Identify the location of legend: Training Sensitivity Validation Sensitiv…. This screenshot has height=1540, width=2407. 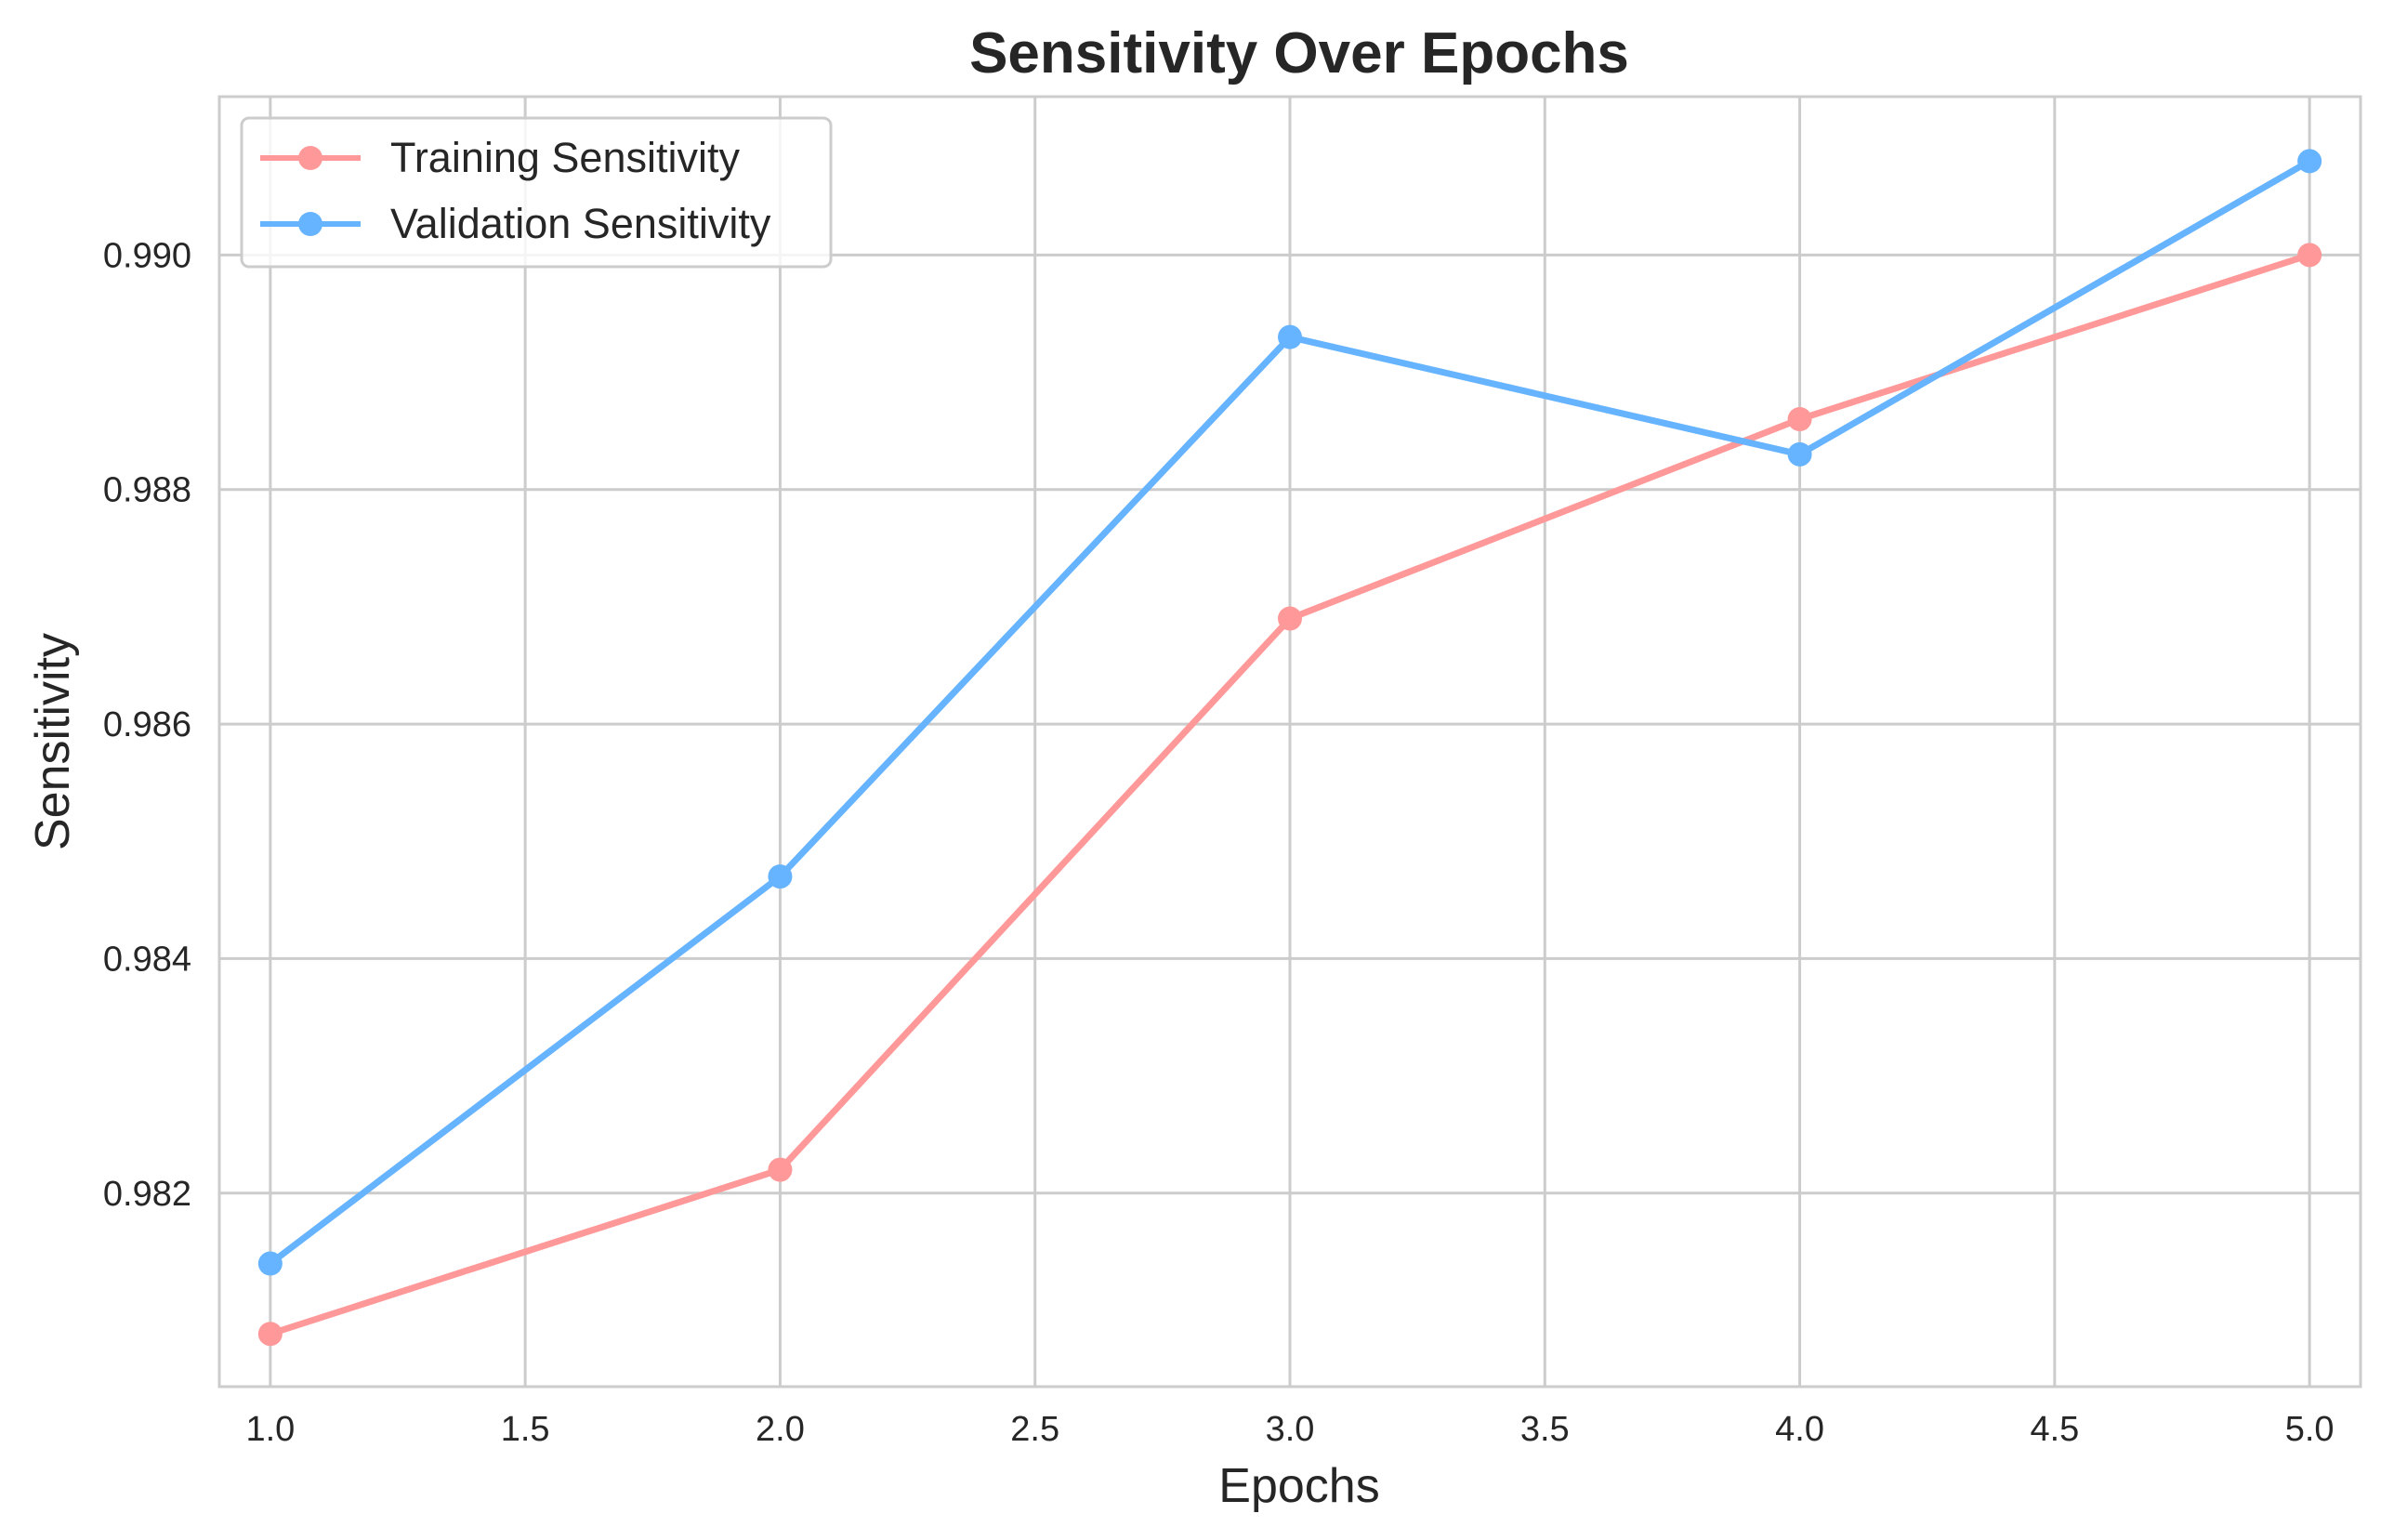
(536, 192).